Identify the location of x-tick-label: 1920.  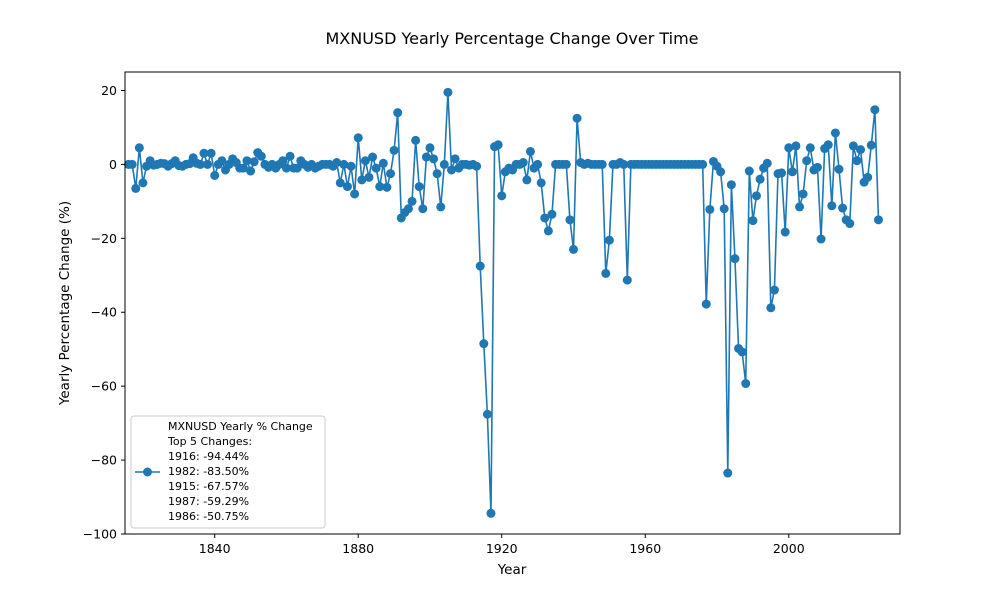
(502, 548).